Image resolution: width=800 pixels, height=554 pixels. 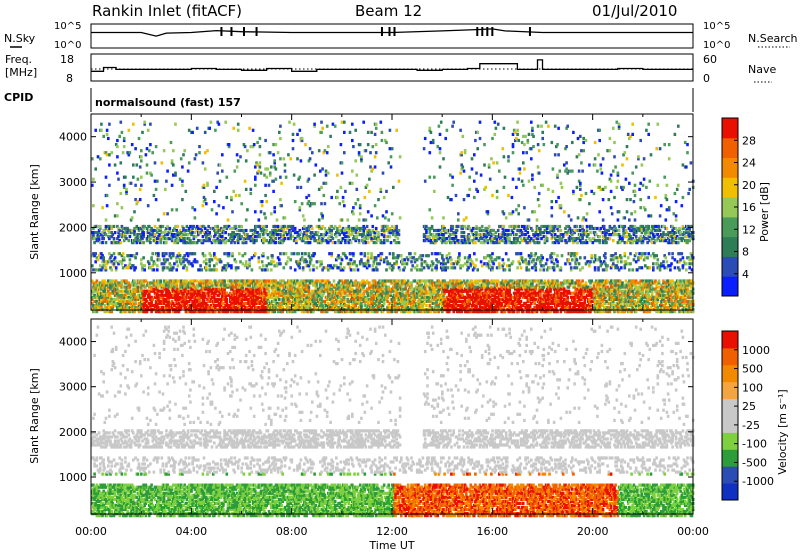 I want to click on nave-tick-bottom: 0, so click(x=706, y=78).